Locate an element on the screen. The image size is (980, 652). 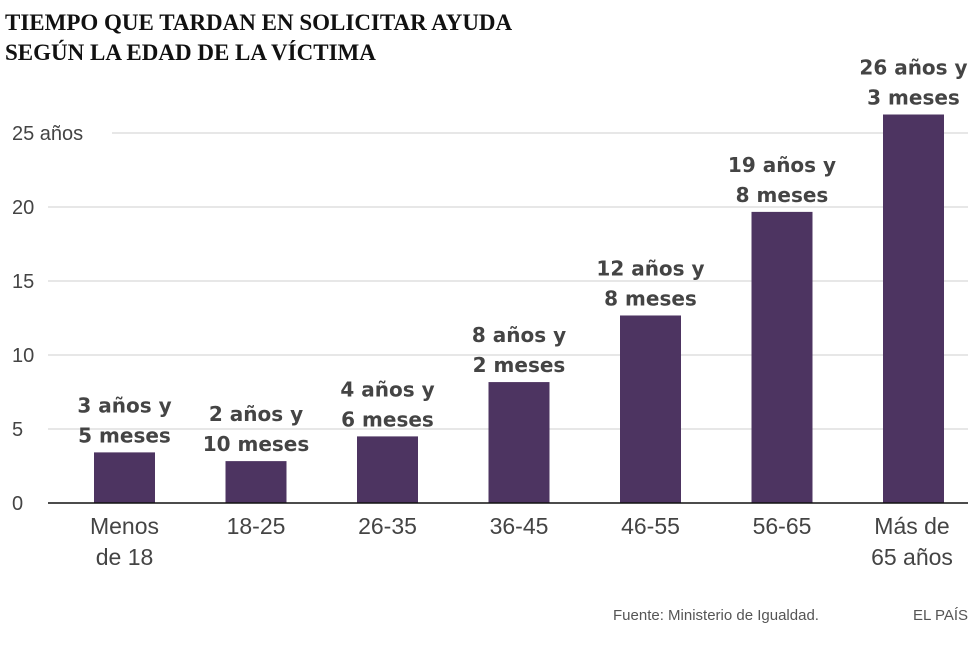
y-tick-label: 0 is located at coordinates (17, 504).